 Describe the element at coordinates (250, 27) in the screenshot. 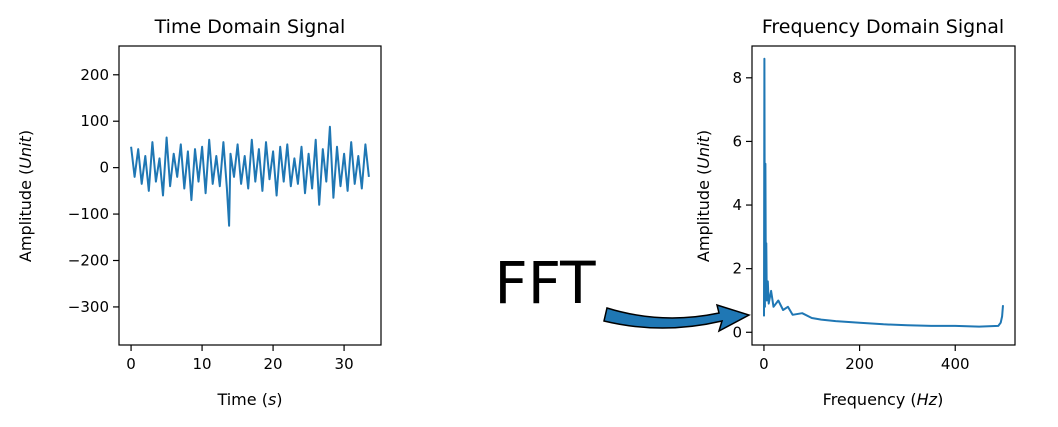

I see `time-domain-title: Time Domain Signal` at that location.